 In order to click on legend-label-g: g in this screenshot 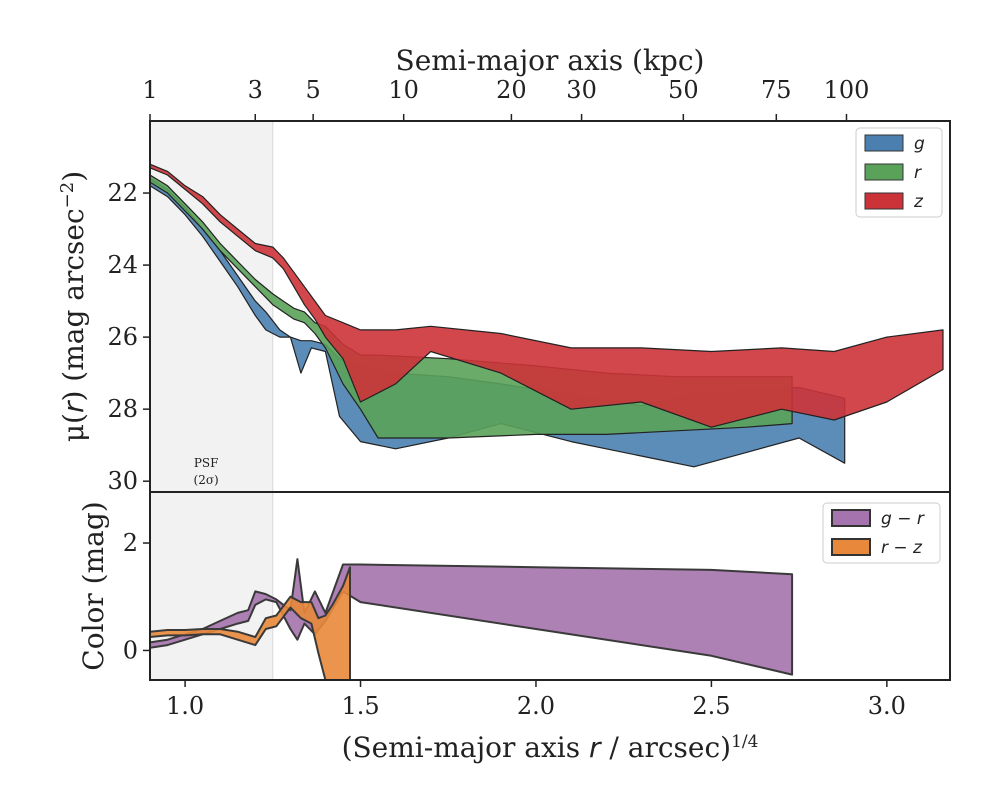, I will do `click(919, 144)`.